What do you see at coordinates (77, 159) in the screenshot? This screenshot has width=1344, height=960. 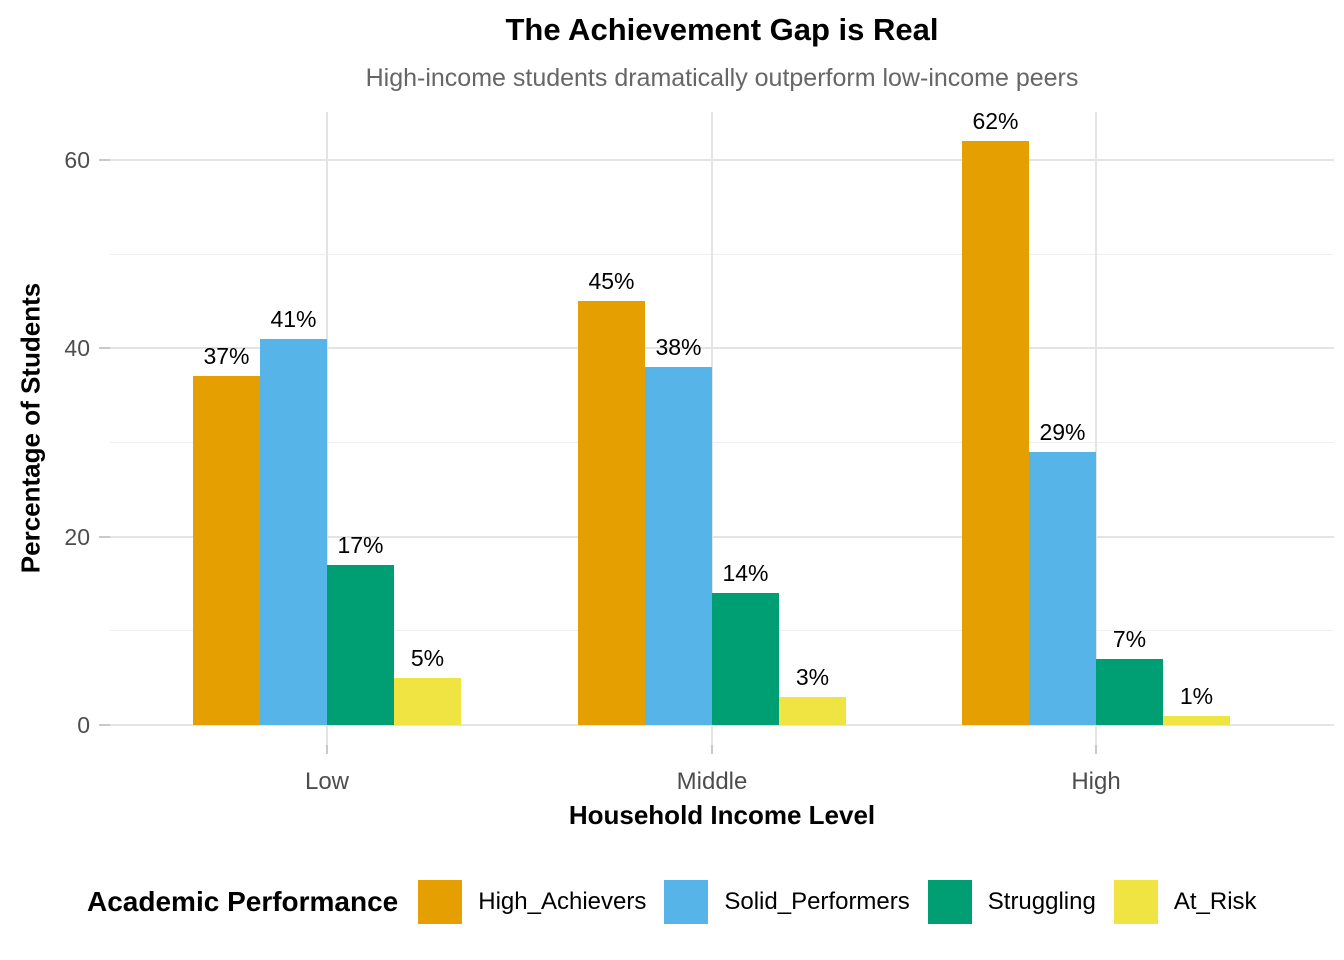 I see `y-axis-tick-label: 60` at bounding box center [77, 159].